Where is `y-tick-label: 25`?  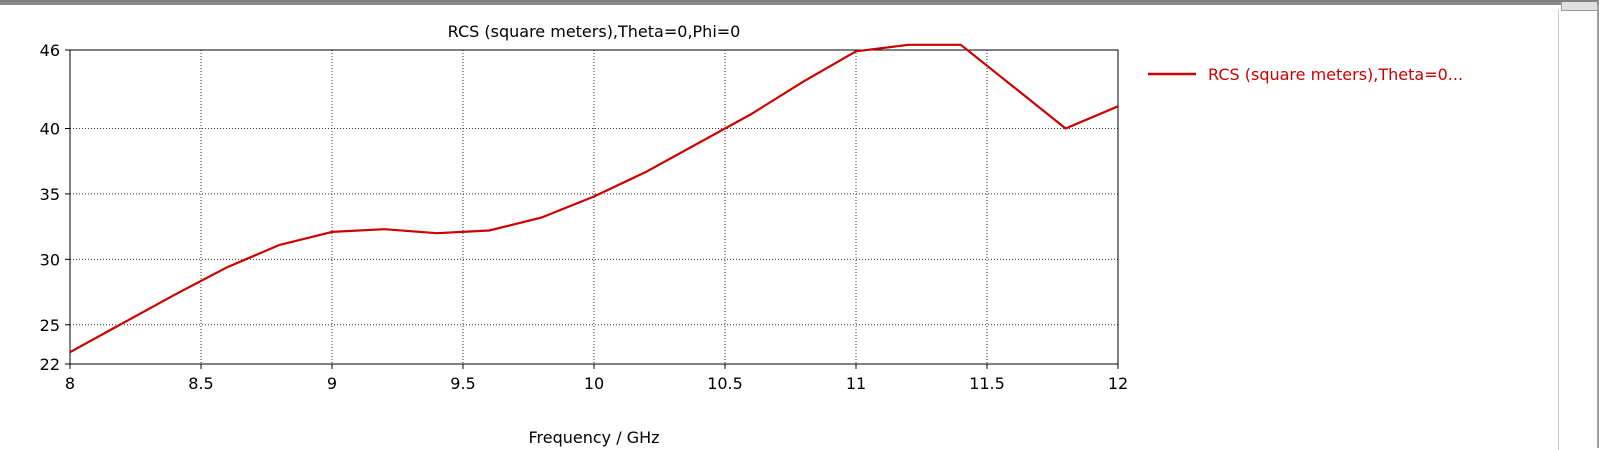
y-tick-label: 25 is located at coordinates (50, 325).